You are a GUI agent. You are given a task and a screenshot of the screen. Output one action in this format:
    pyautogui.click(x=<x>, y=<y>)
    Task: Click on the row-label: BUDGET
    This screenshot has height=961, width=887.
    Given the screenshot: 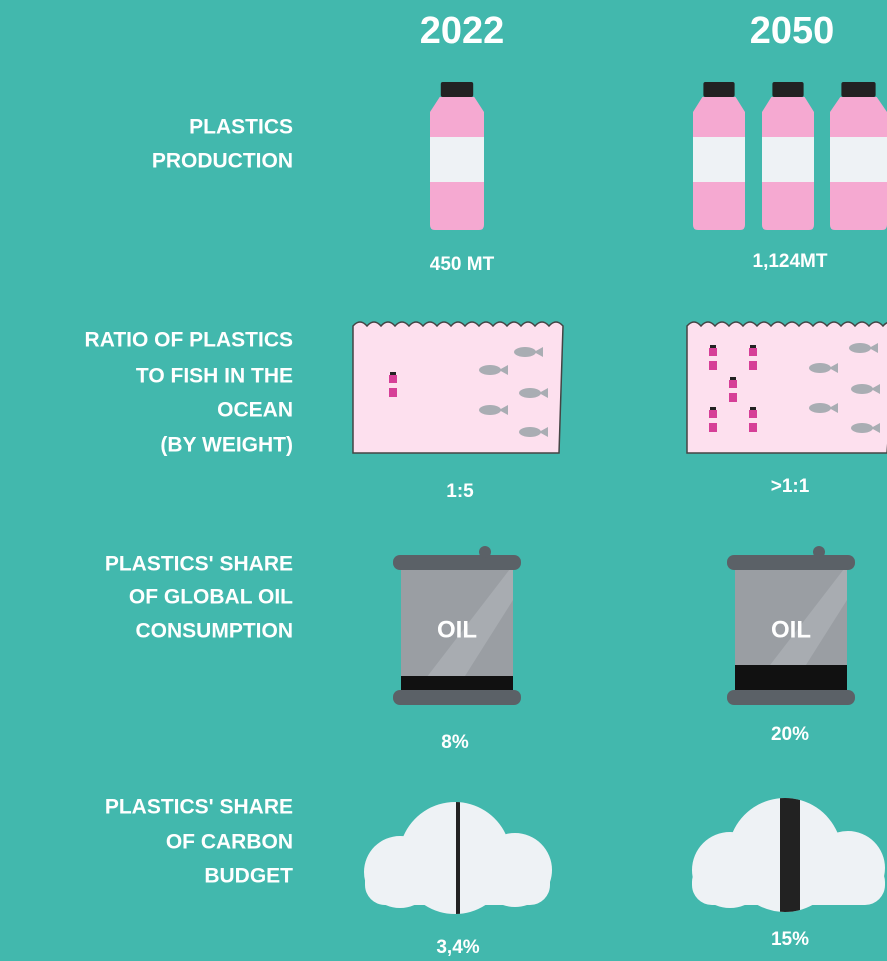 What is the action you would take?
    pyautogui.click(x=248, y=876)
    